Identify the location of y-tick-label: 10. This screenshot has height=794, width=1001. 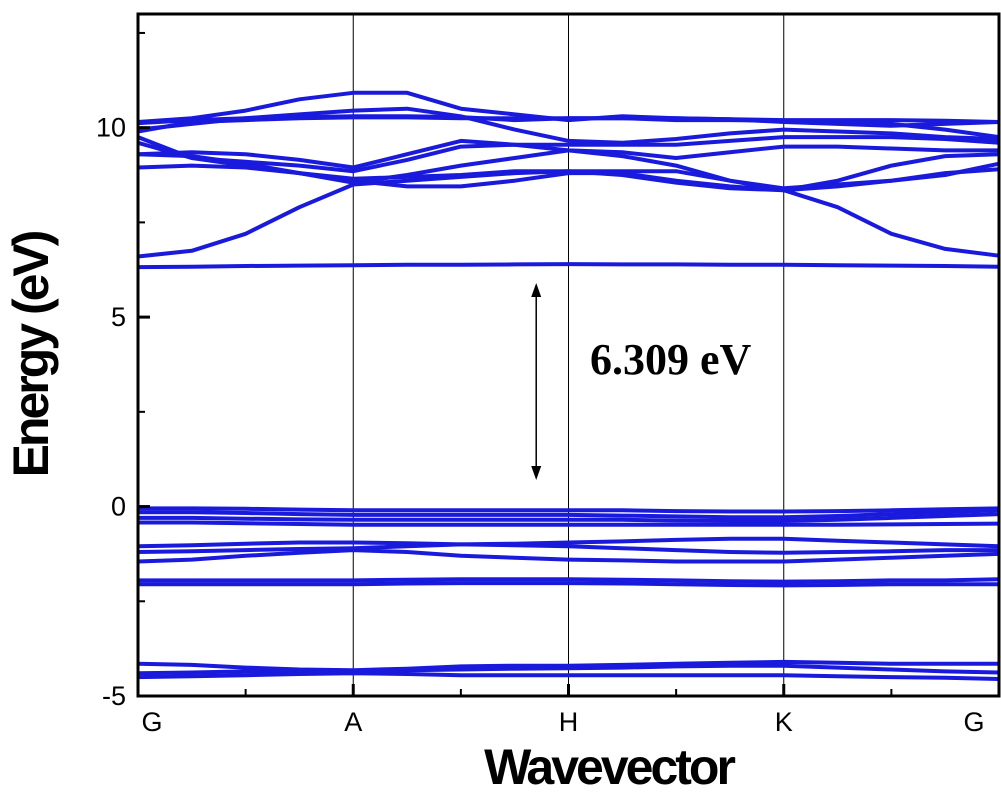
(111, 128).